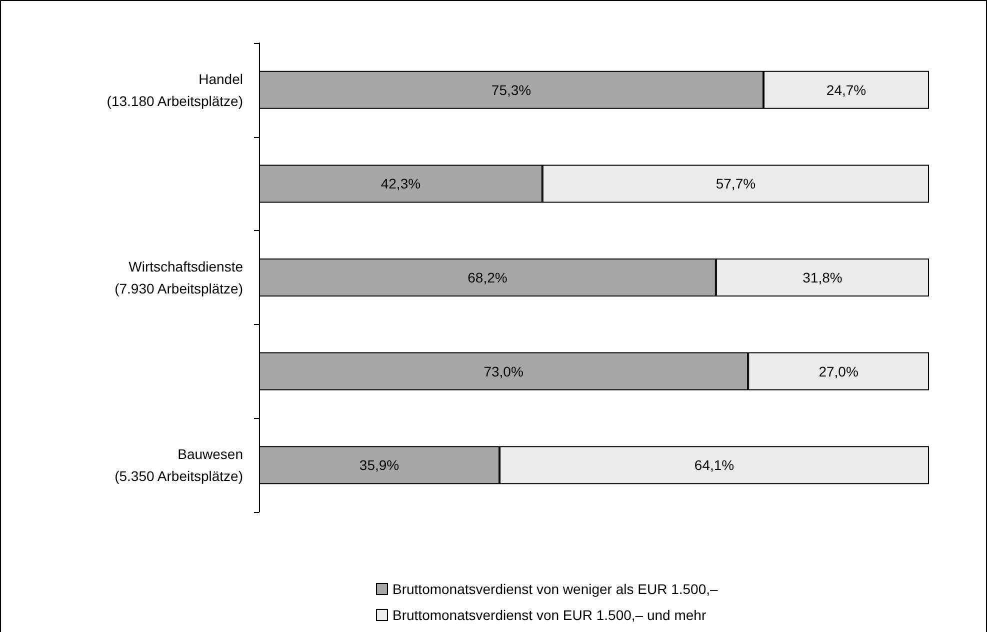 The image size is (987, 633). I want to click on data-label: 35,9%, so click(379, 465).